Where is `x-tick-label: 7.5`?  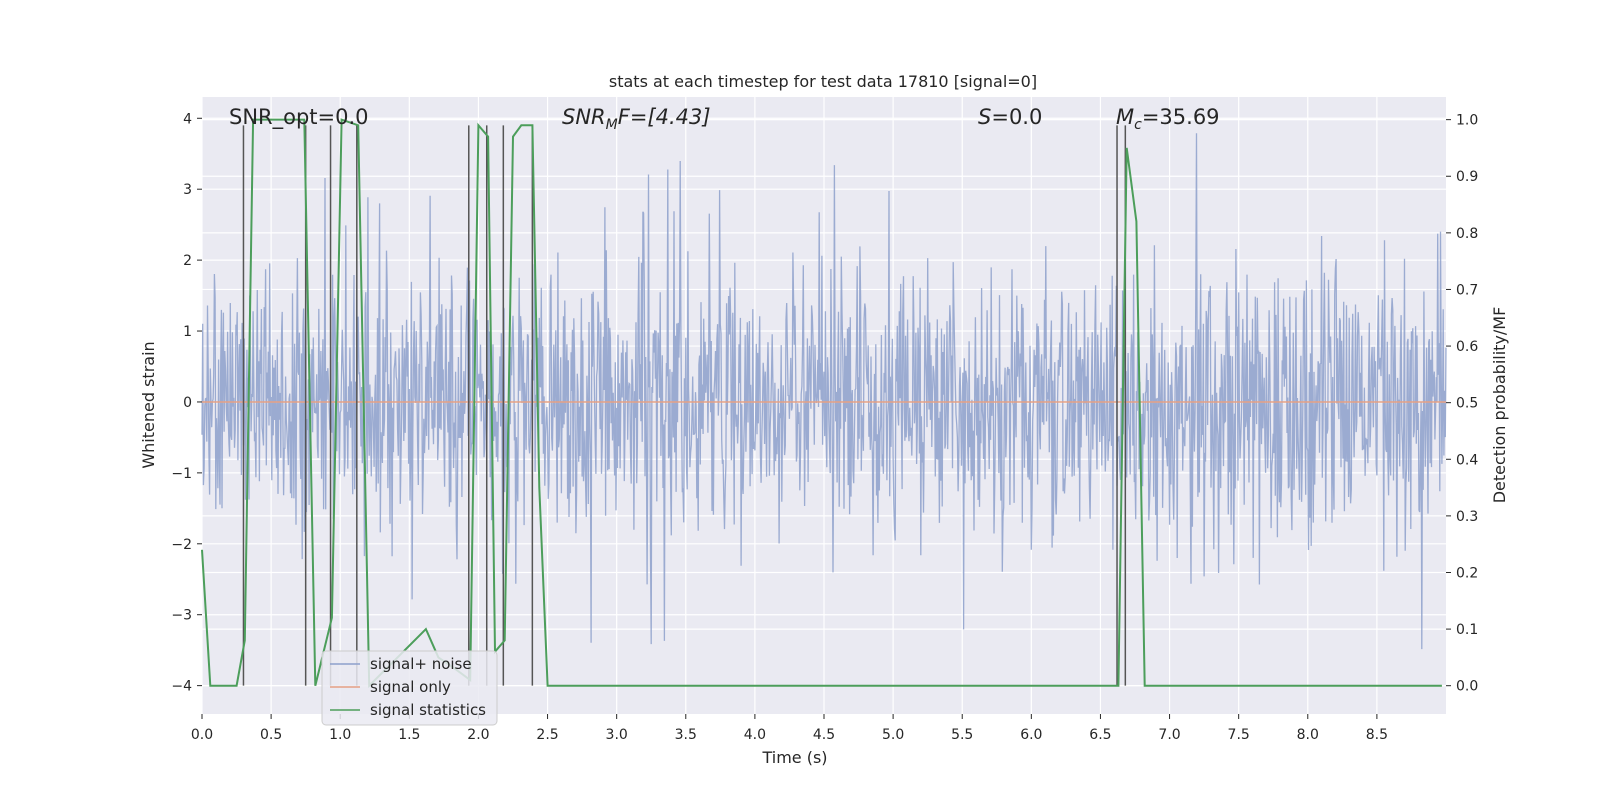
x-tick-label: 7.5 is located at coordinates (1239, 735).